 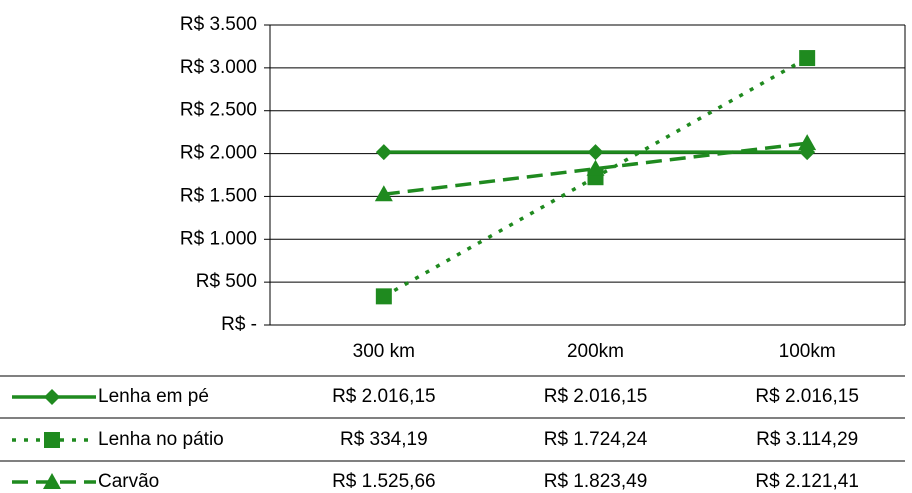 What do you see at coordinates (239, 324) in the screenshot?
I see `y-tick-label: R$ -` at bounding box center [239, 324].